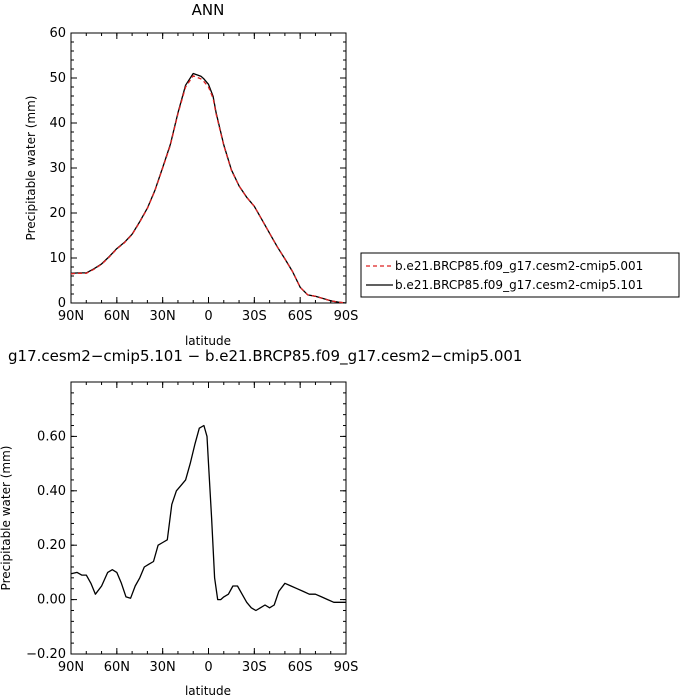 Image resolution: width=700 pixels, height=700 pixels. What do you see at coordinates (57, 78) in the screenshot?
I see `y-tick-label: 50` at bounding box center [57, 78].